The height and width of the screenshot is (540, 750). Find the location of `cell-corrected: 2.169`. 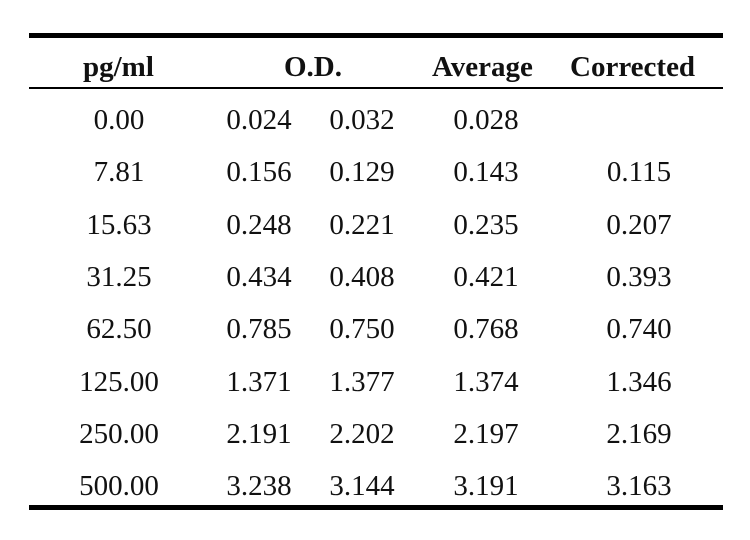

cell-corrected: 2.169 is located at coordinates (639, 433).